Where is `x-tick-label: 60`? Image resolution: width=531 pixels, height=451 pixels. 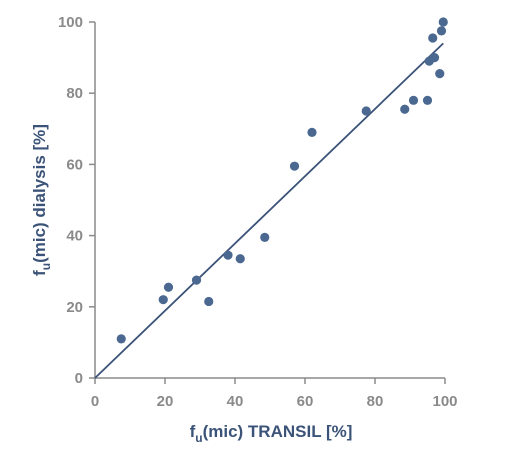
x-tick-label: 60 is located at coordinates (305, 401).